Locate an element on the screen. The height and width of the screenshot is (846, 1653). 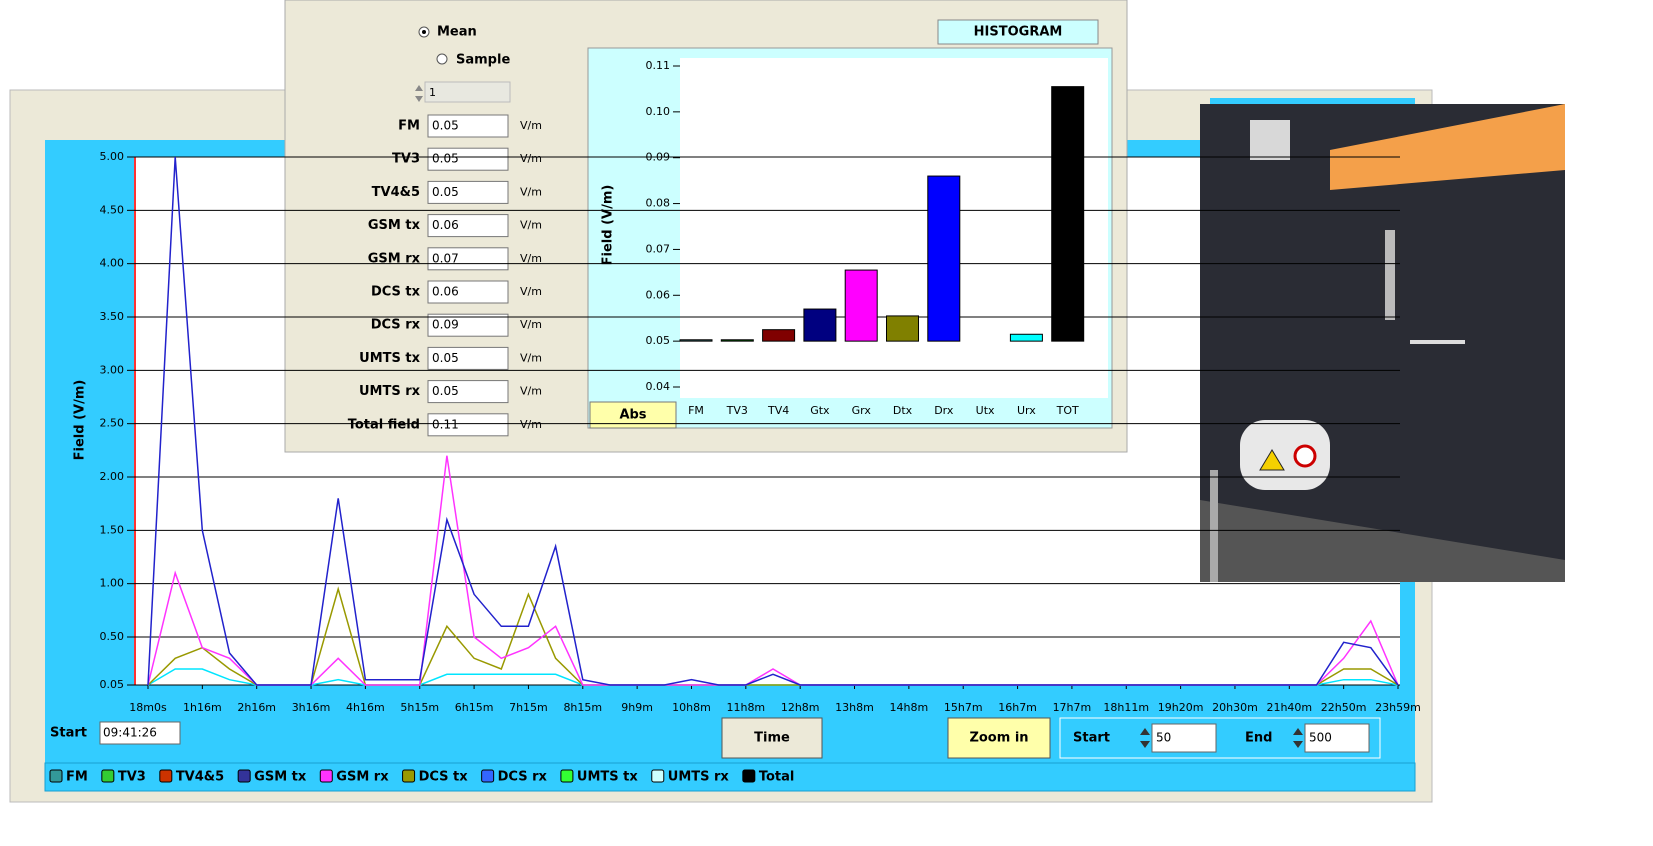
field-label: TV4&5 is located at coordinates (396, 192).